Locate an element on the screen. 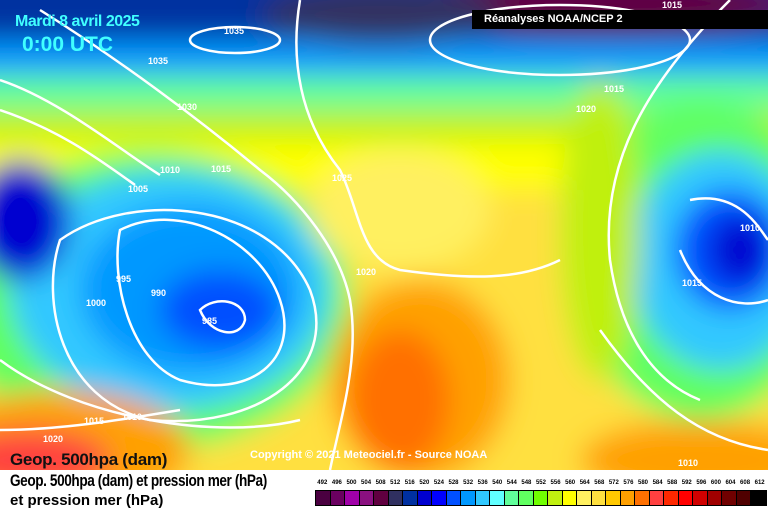  scale-label: 548 is located at coordinates (526, 483).